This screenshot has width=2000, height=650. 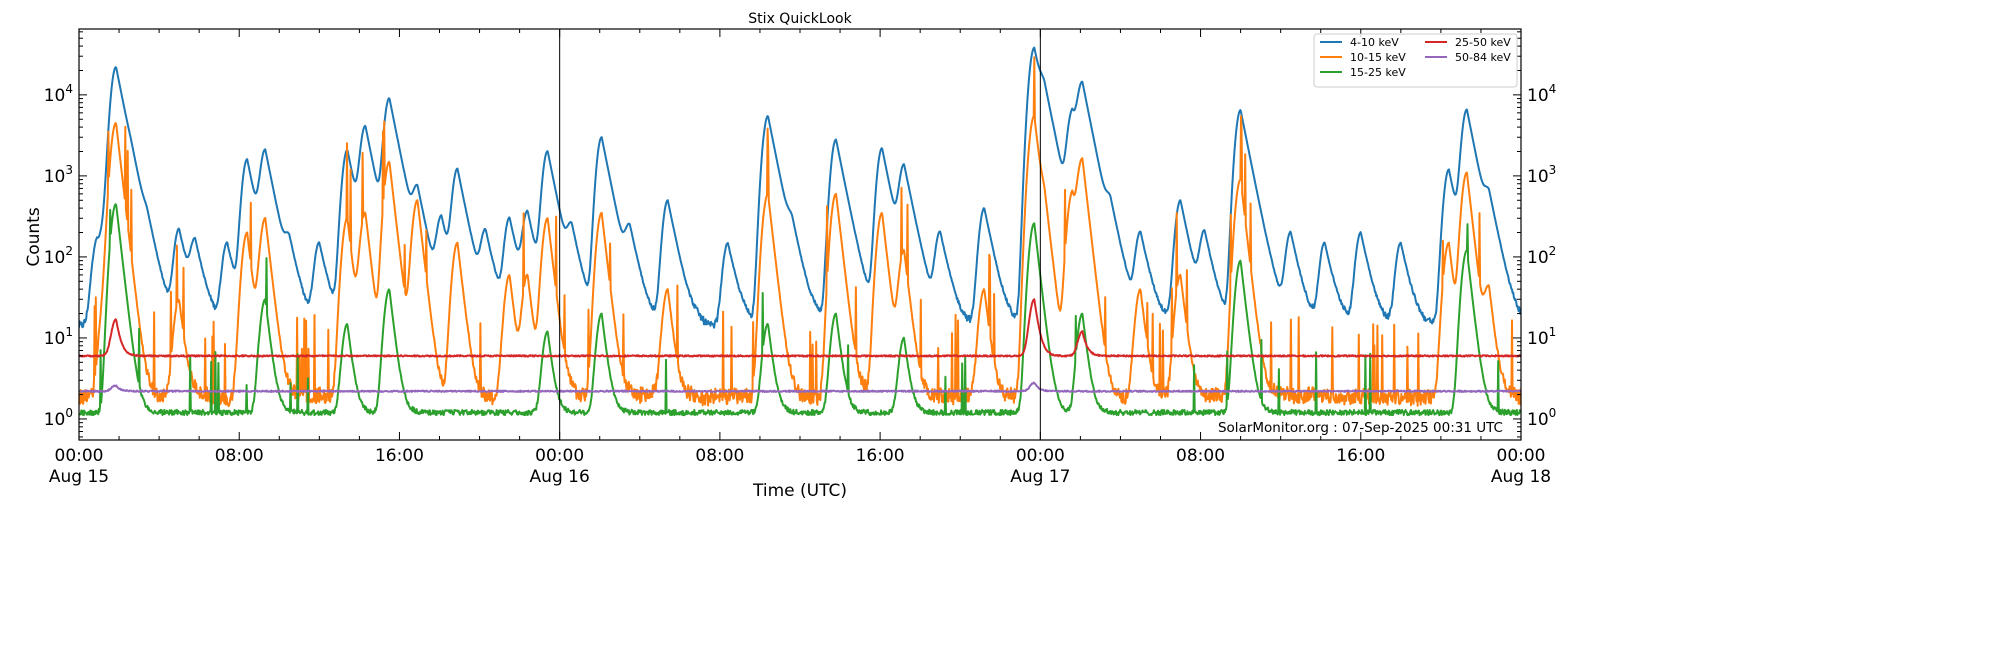 I want to click on legend-item: 10-15 keV, so click(x=1363, y=57).